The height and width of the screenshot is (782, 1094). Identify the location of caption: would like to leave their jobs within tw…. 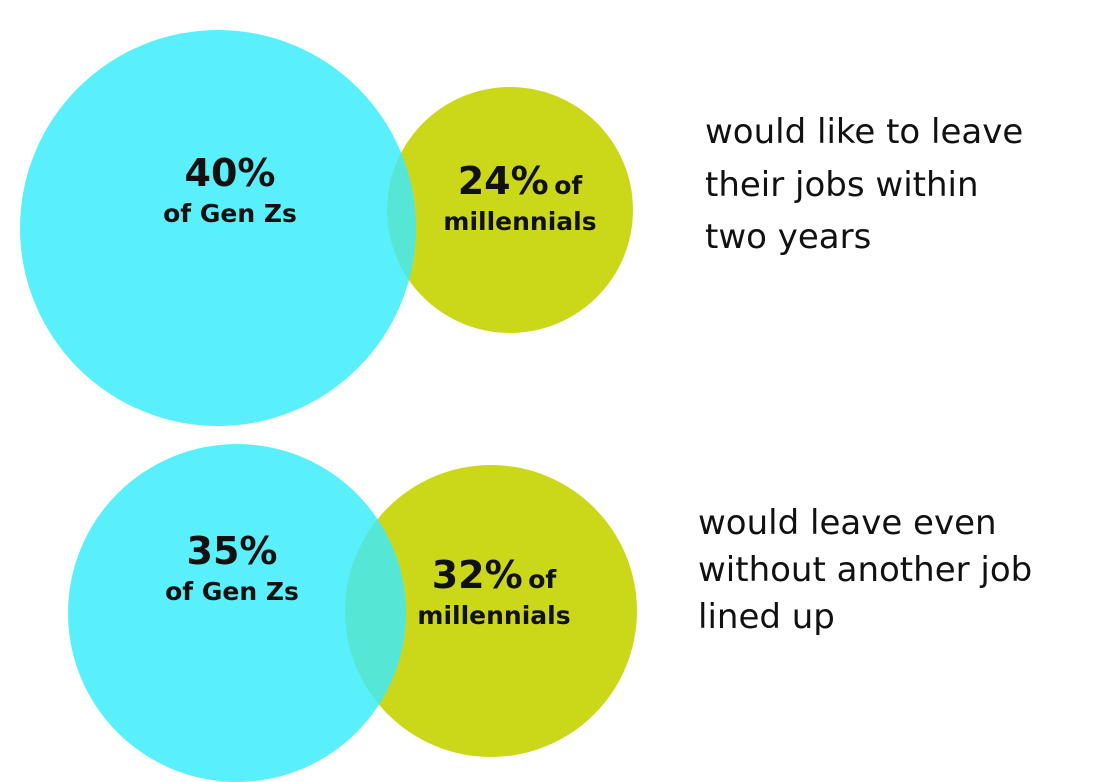
(864, 185).